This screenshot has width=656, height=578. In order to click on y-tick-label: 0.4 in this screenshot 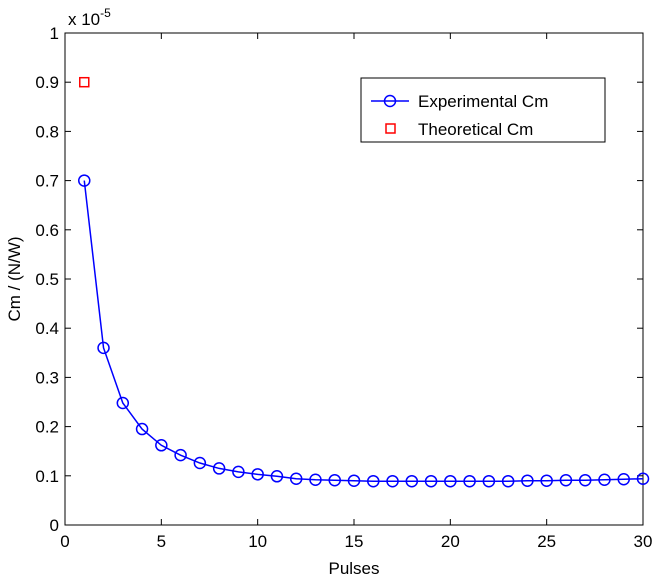, I will do `click(47, 328)`.